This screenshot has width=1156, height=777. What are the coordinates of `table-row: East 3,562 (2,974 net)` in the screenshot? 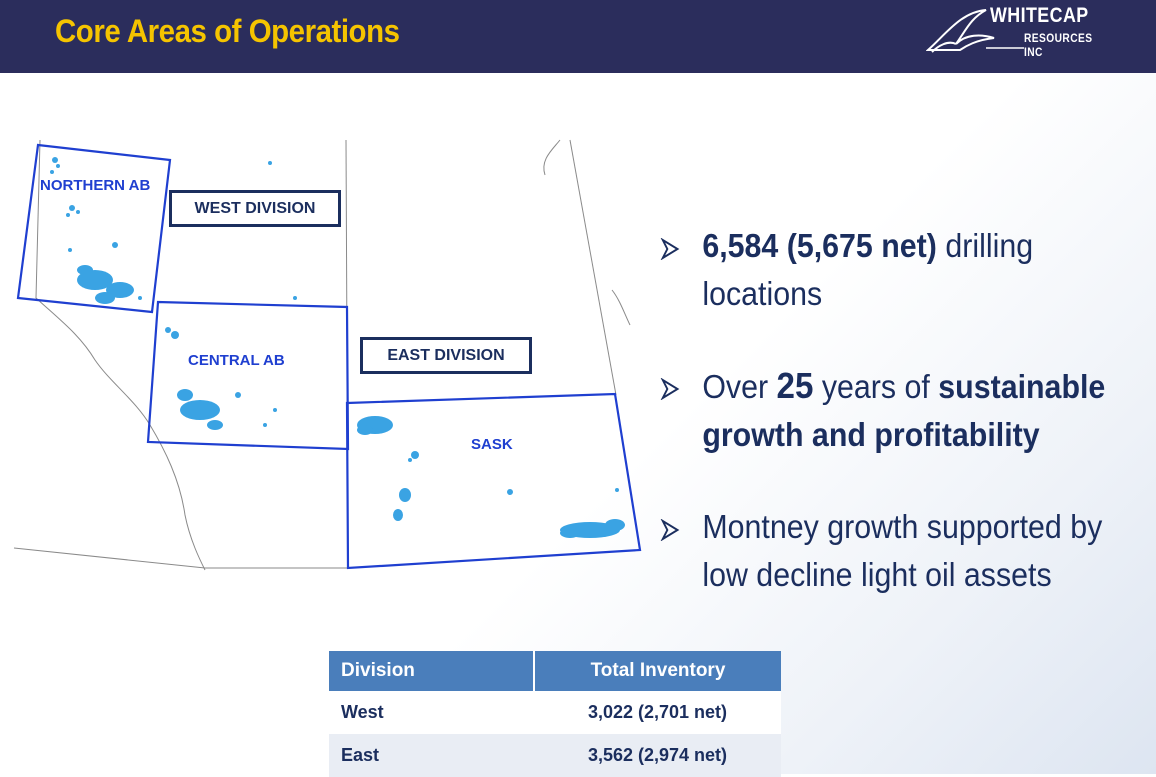 It's located at (555, 755).